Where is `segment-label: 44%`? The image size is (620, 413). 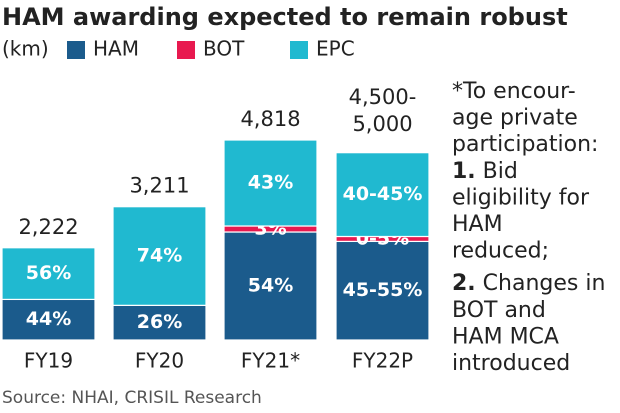 segment-label: 44% is located at coordinates (48, 319).